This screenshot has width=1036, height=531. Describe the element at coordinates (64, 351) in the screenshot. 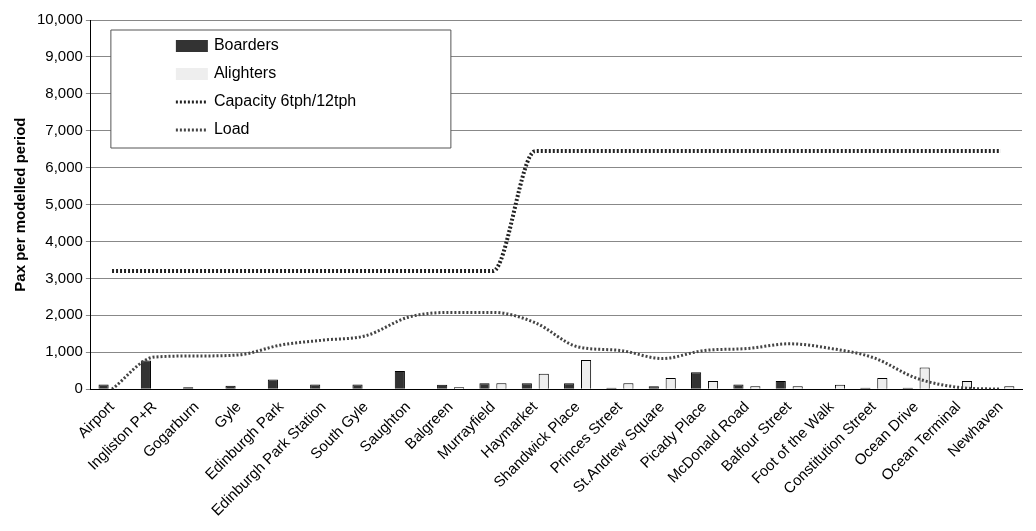

I see `y-tick-label: 1,000` at that location.